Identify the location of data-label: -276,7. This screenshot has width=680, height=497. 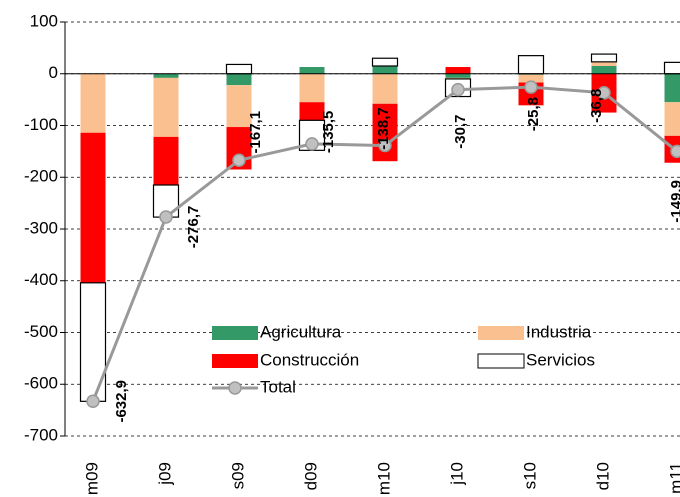
(193, 227).